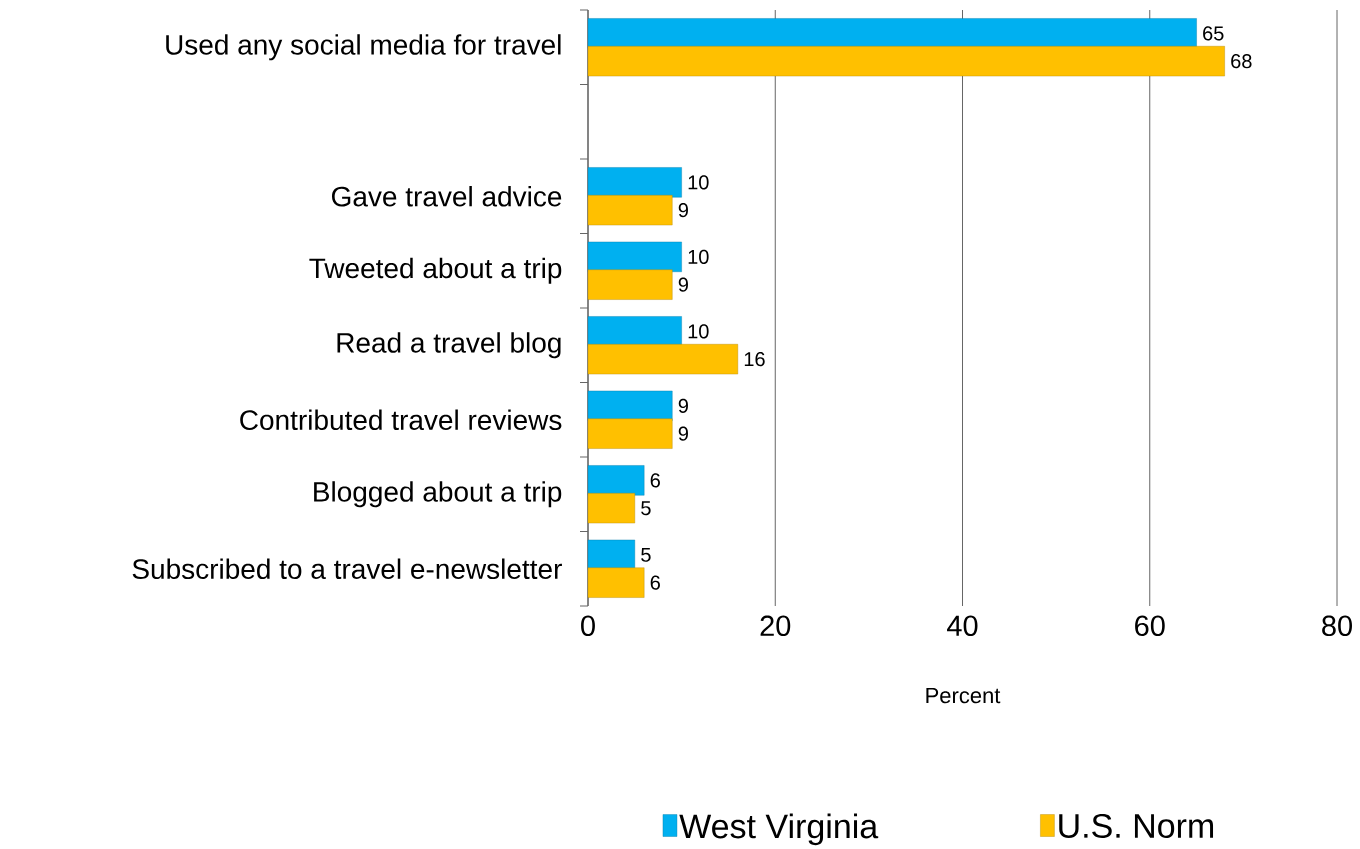  What do you see at coordinates (401, 420) in the screenshot?
I see `y-tick-label: Contributed travel reviews` at bounding box center [401, 420].